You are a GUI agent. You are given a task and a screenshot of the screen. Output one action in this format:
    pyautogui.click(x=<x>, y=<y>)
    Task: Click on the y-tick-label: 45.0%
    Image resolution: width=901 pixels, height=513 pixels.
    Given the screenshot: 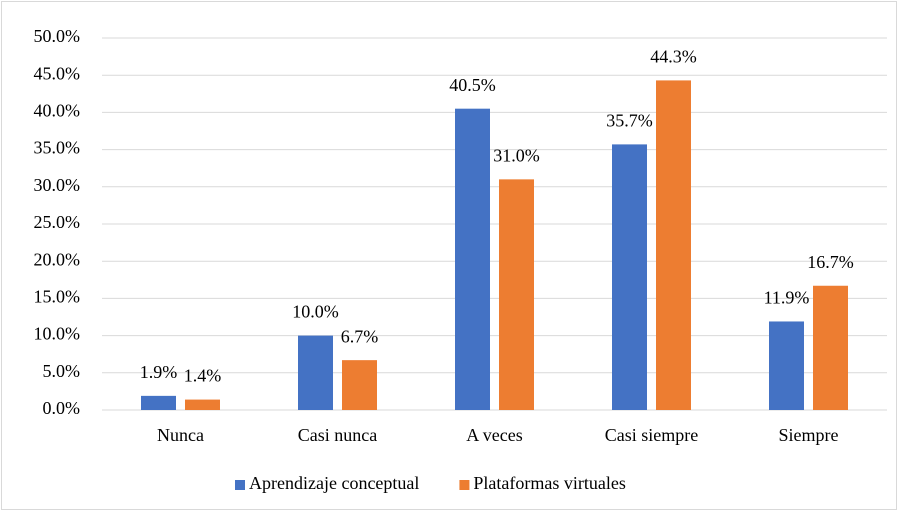 What is the action you would take?
    pyautogui.click(x=57, y=73)
    